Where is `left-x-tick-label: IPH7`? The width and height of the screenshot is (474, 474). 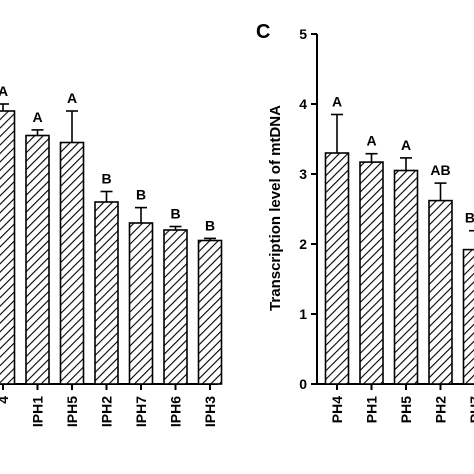 left-x-tick-label: IPH7 is located at coordinates (141, 411).